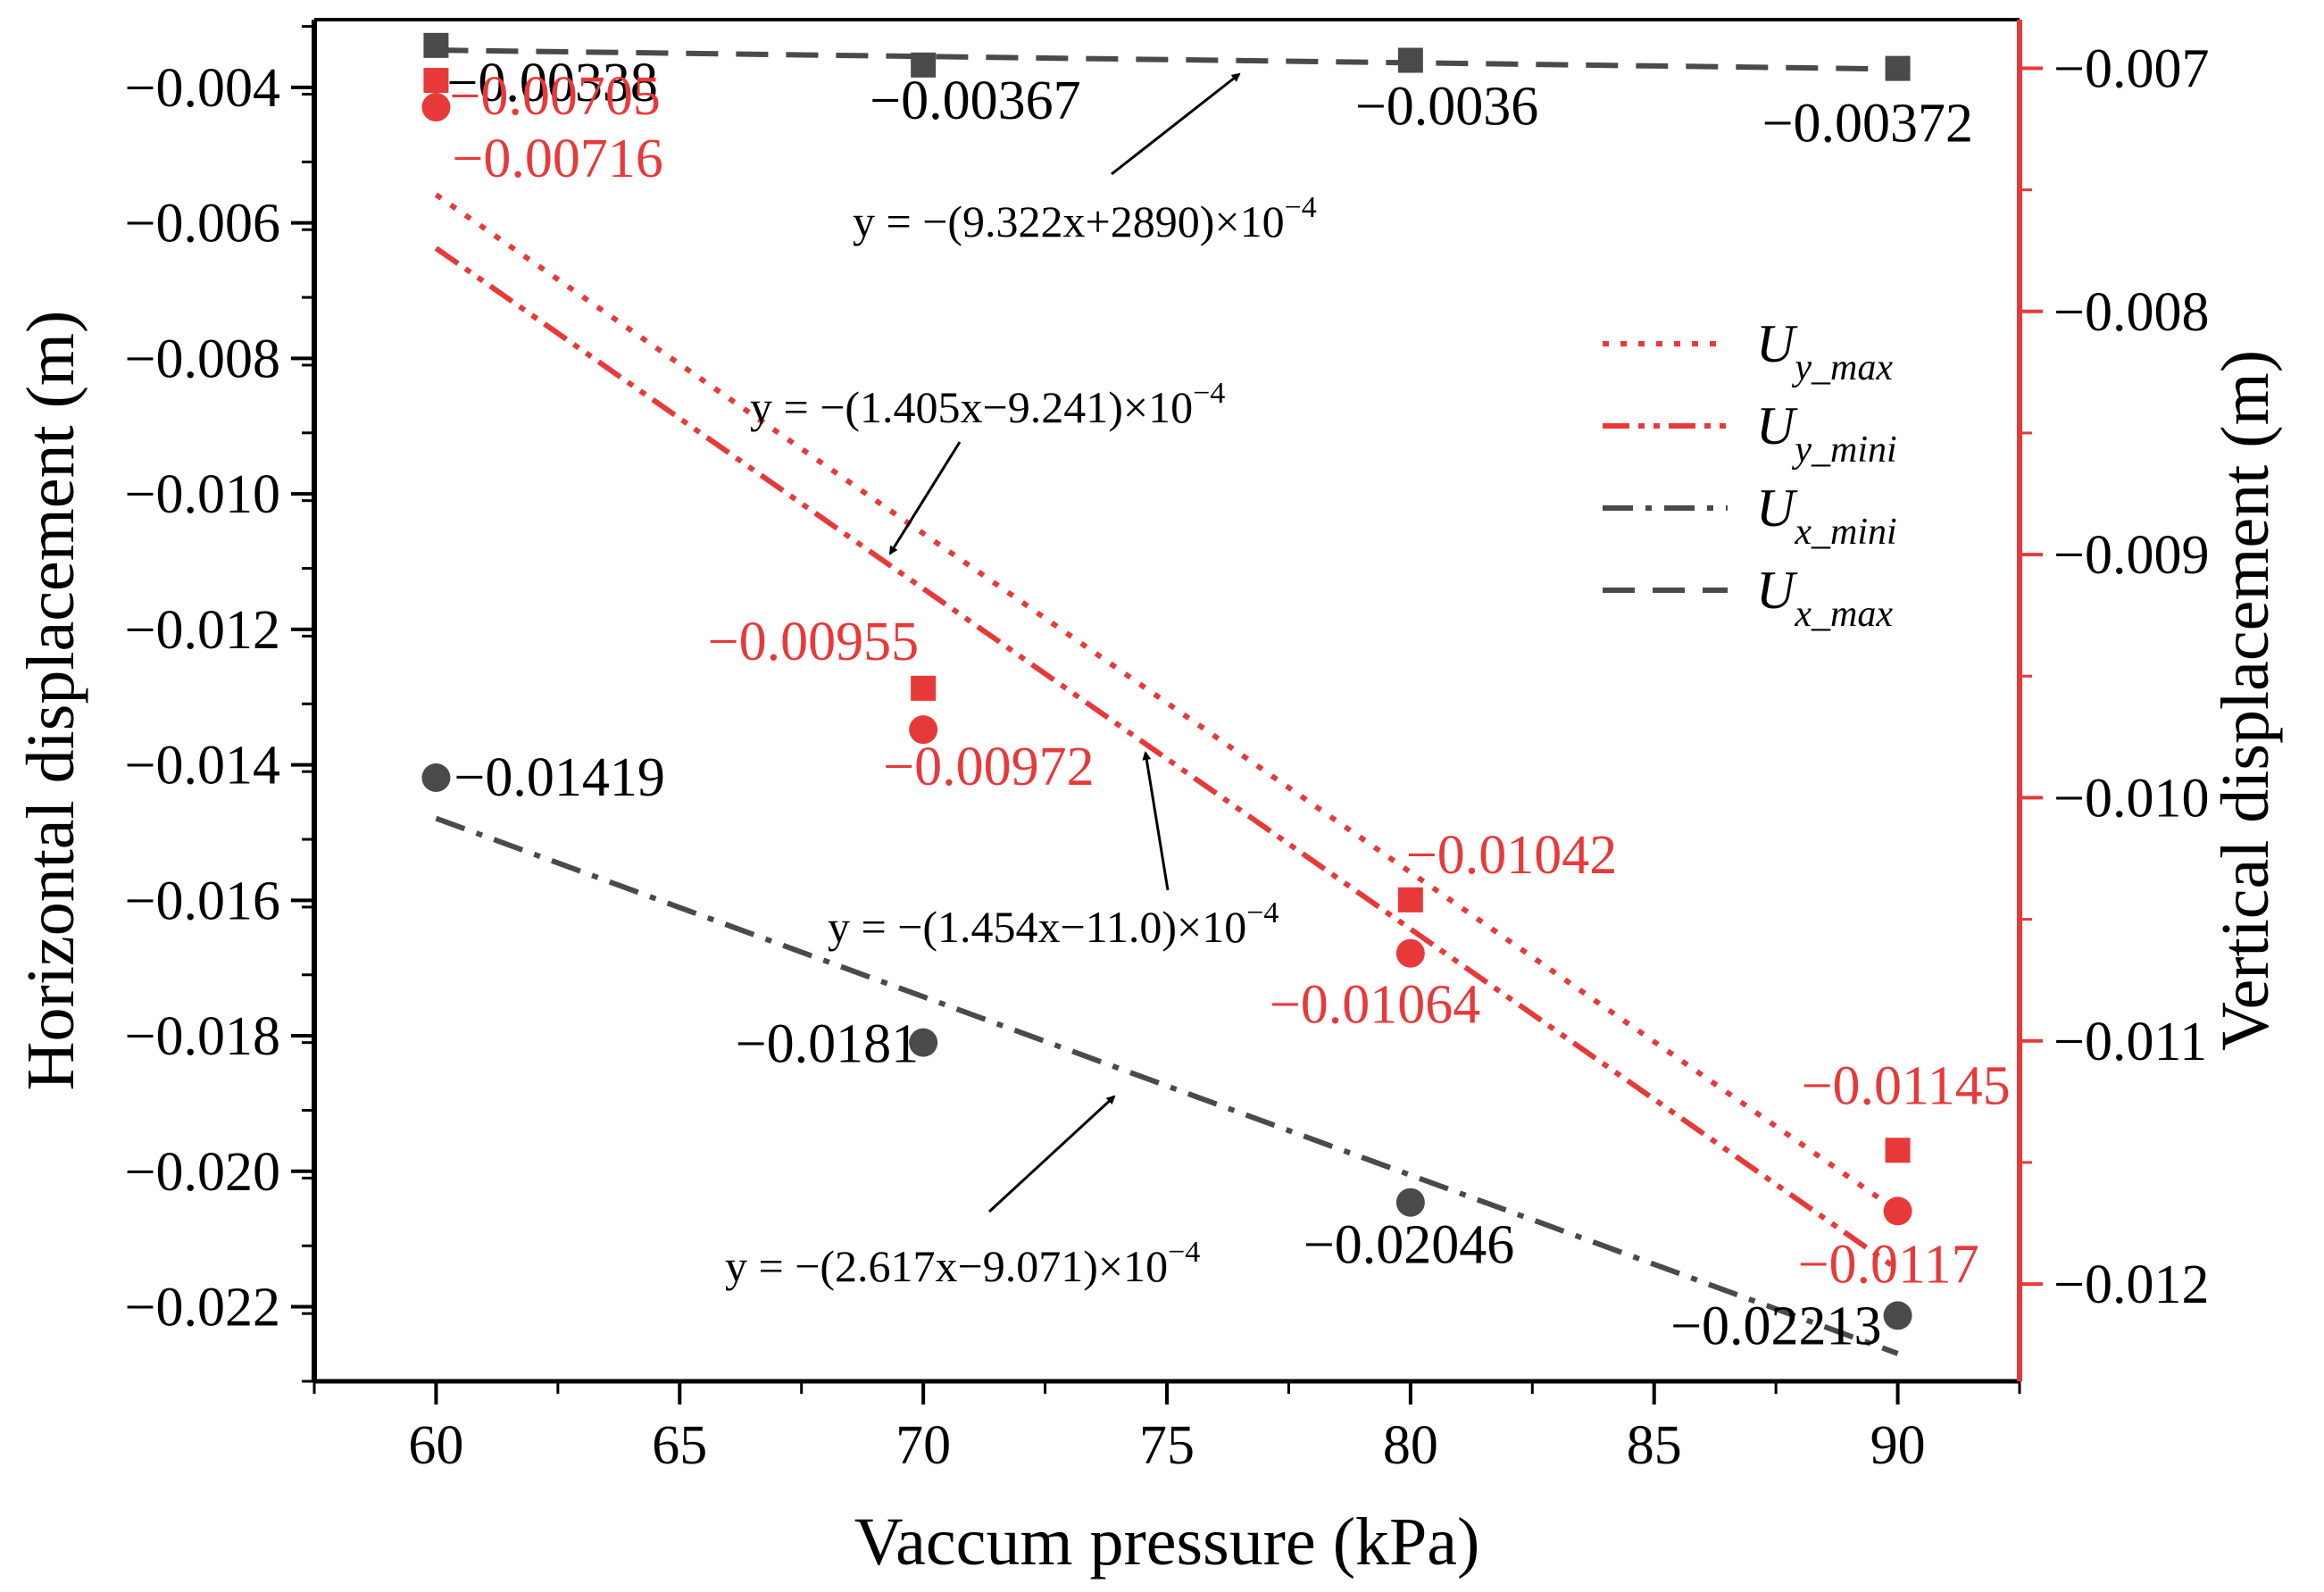 The height and width of the screenshot is (1592, 2324). I want to click on u-y-max-value-label: −0.01145, so click(1907, 1086).